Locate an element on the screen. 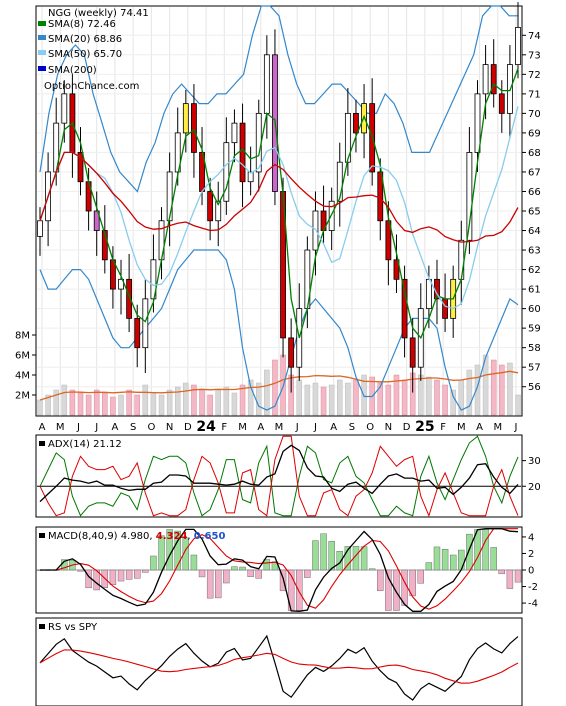  price-tick-label: 72 is located at coordinates (534, 75).